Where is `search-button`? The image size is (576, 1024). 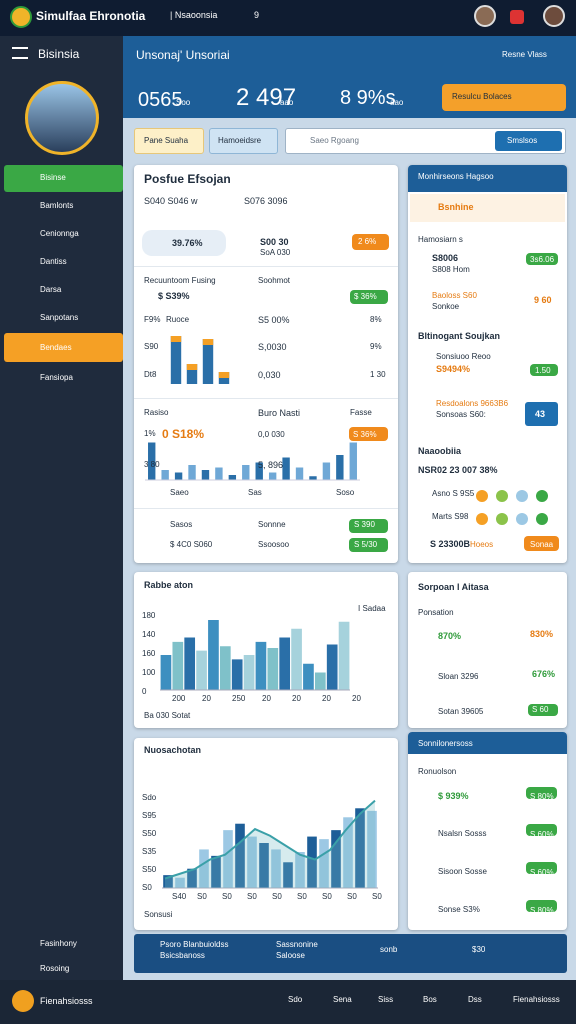 search-button is located at coordinates (528, 141).